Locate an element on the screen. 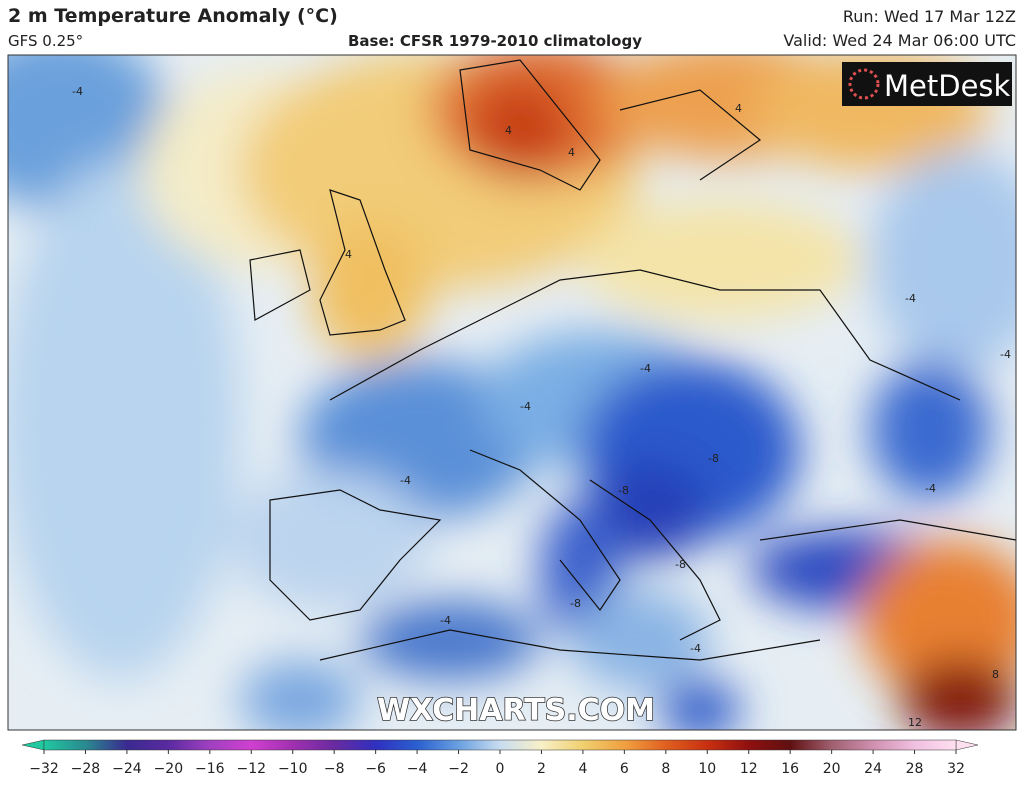  colorbar-tick-label: 12 is located at coordinates (749, 769).